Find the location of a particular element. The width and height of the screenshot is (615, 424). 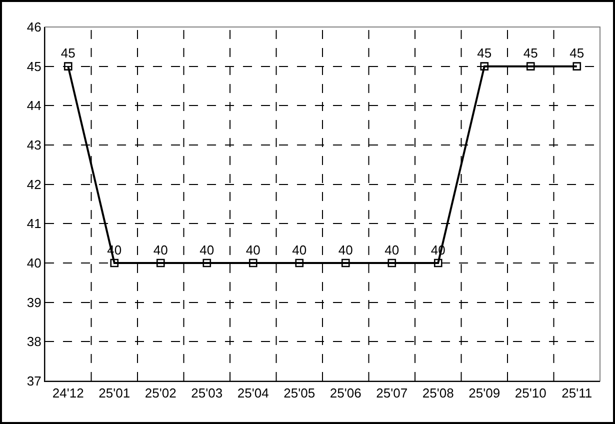

y-tick-label: 38 is located at coordinates (34, 342).